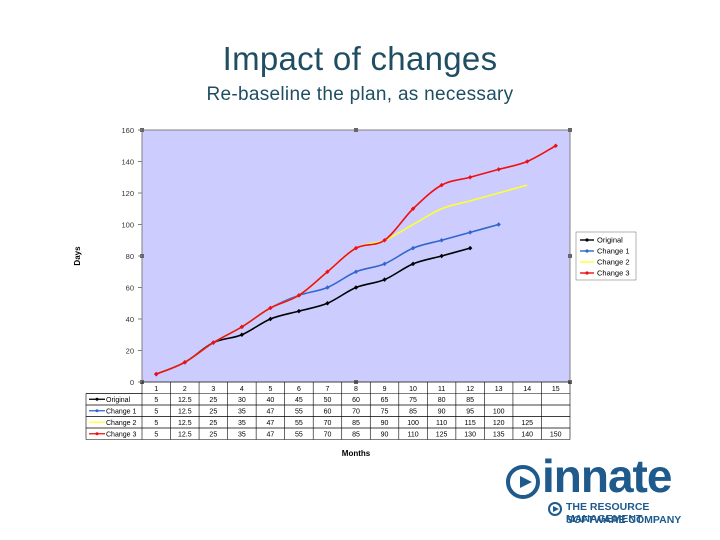 The height and width of the screenshot is (540, 720). Describe the element at coordinates (130, 319) in the screenshot. I see `y-tick-label: 40` at that location.